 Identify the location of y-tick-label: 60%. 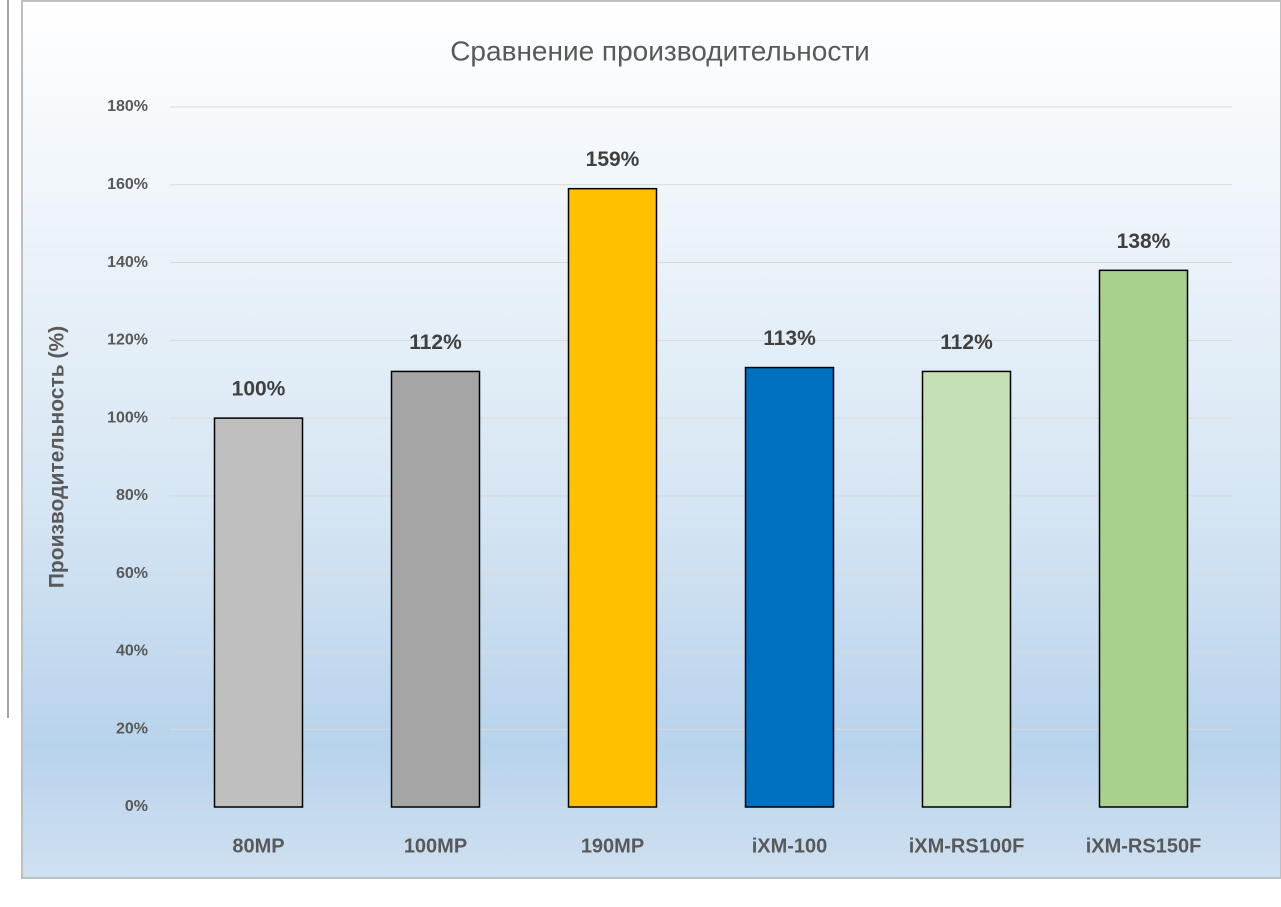
(132, 573).